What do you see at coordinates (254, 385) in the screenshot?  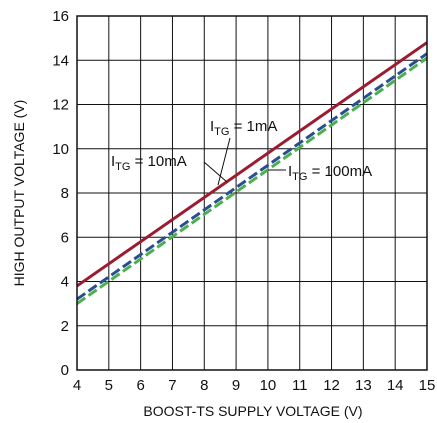 I see `x-tick-labels: 4 5 6 7 8 9 10 11 12 13 14 15` at bounding box center [254, 385].